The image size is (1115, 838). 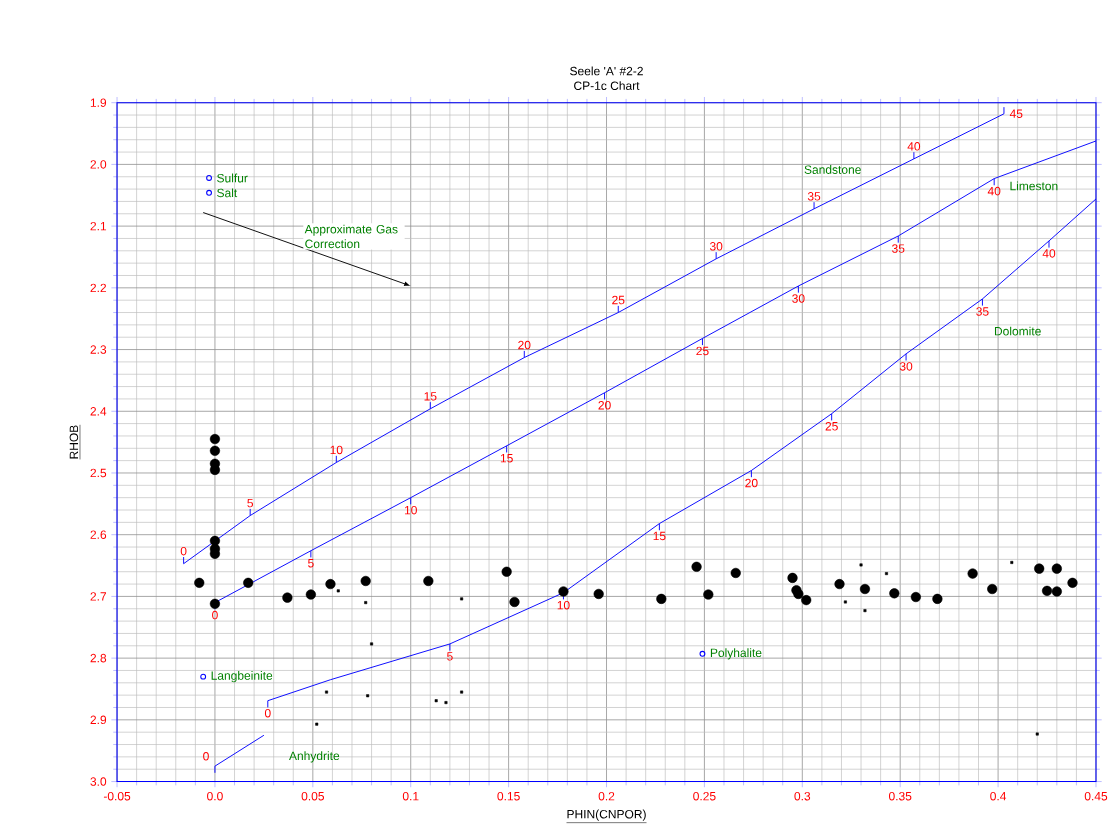 I want to click on y-tick-label: 2.2, so click(x=98, y=288).